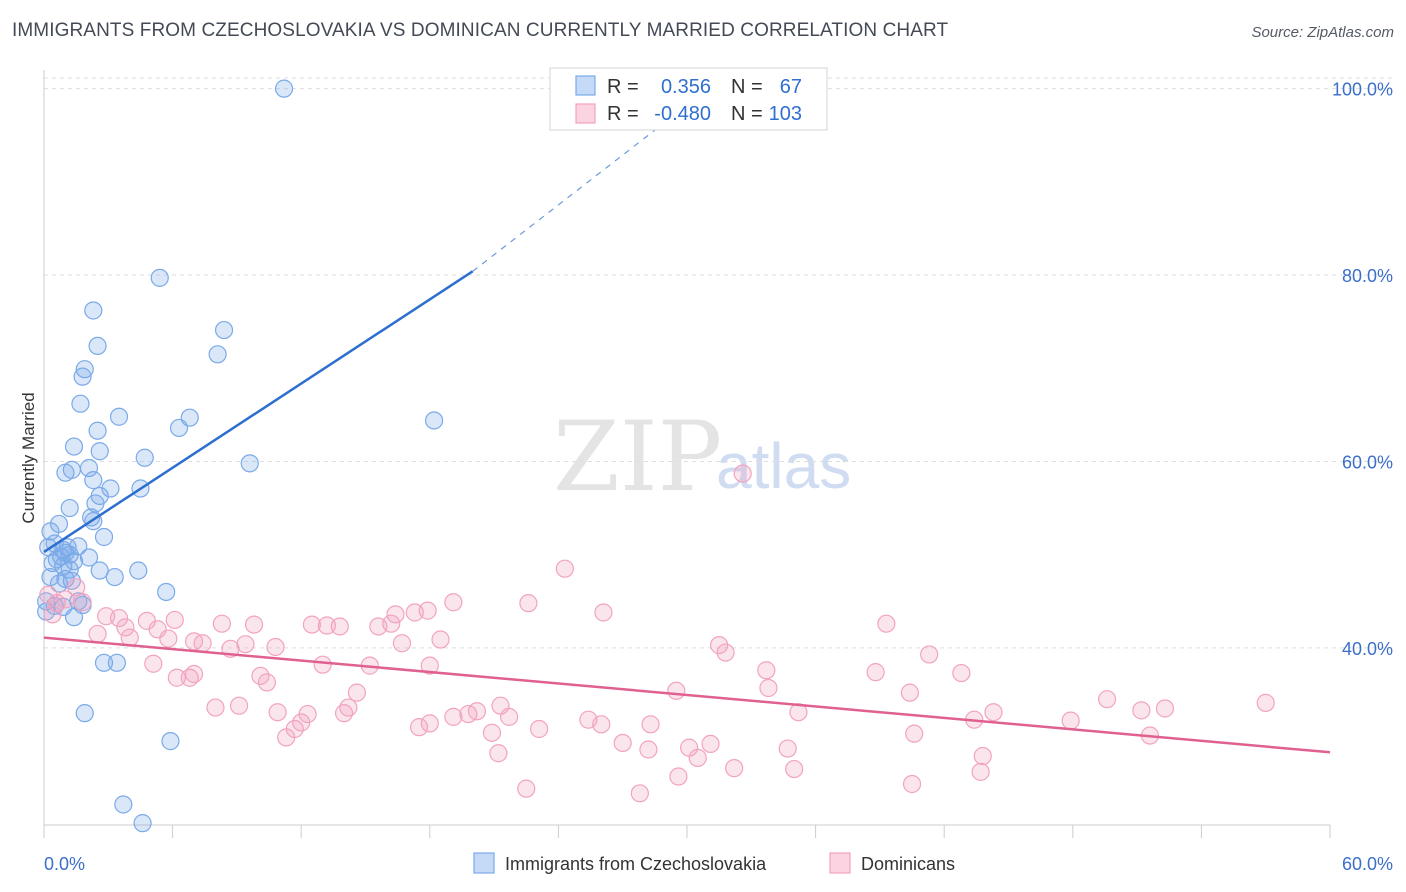  Describe the element at coordinates (785, 114) in the screenshot. I see `legend-n-value-1: 103` at that location.